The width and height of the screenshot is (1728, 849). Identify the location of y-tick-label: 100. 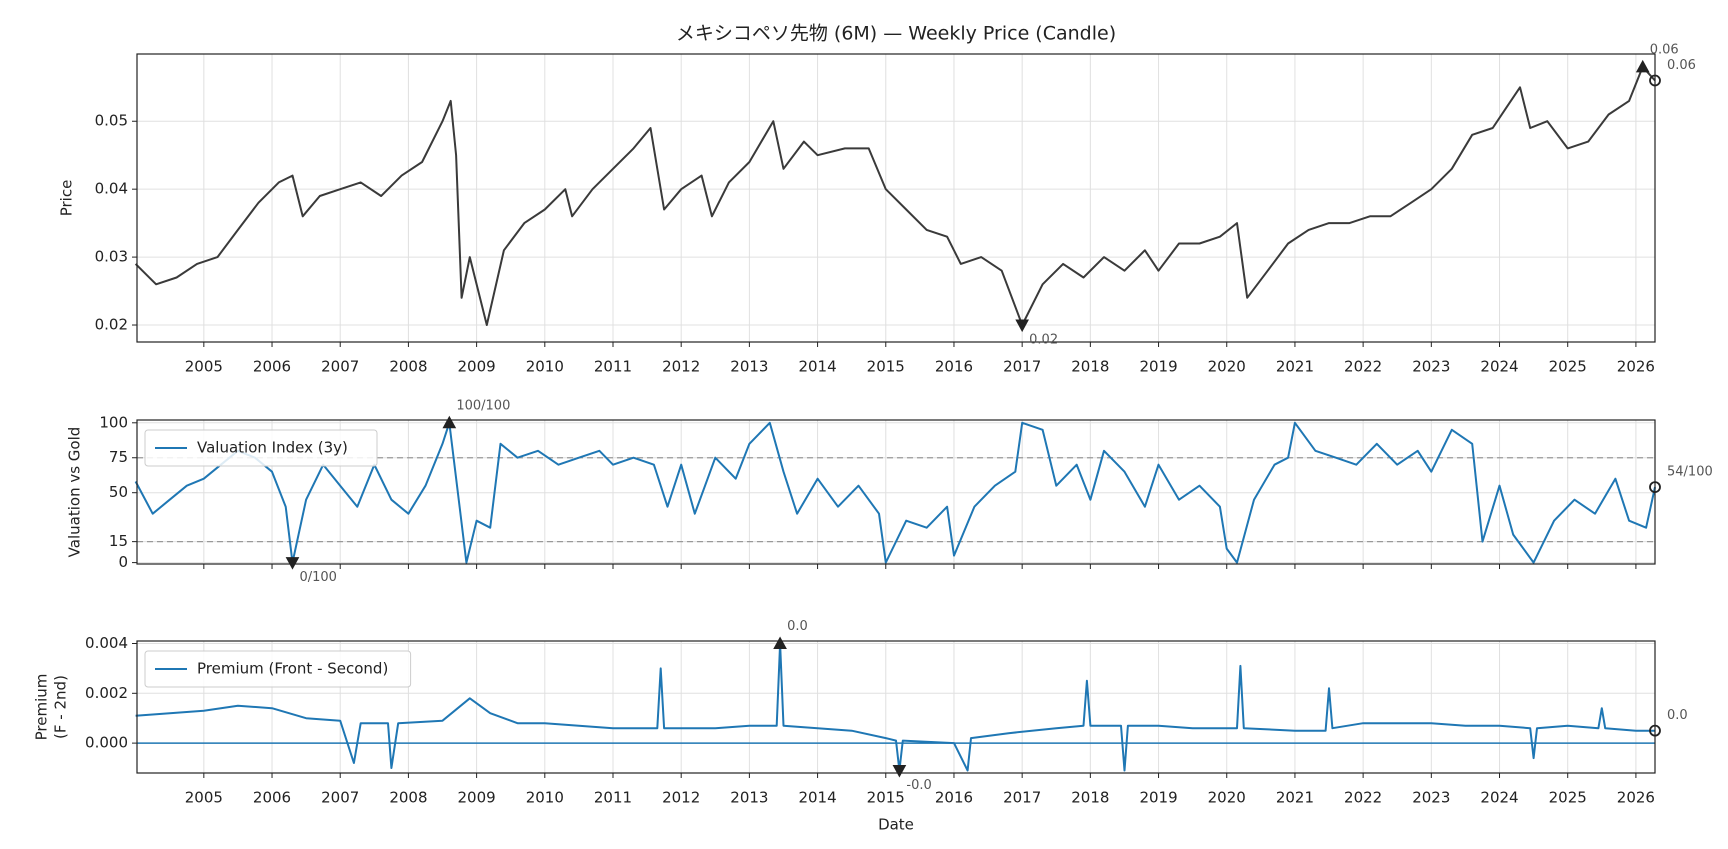
(113, 422).